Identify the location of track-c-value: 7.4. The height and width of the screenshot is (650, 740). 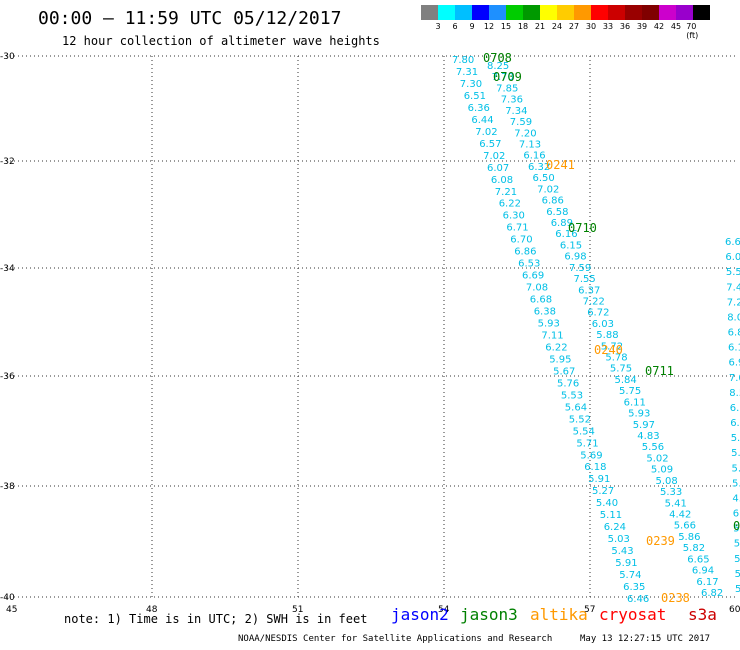
(733, 287).